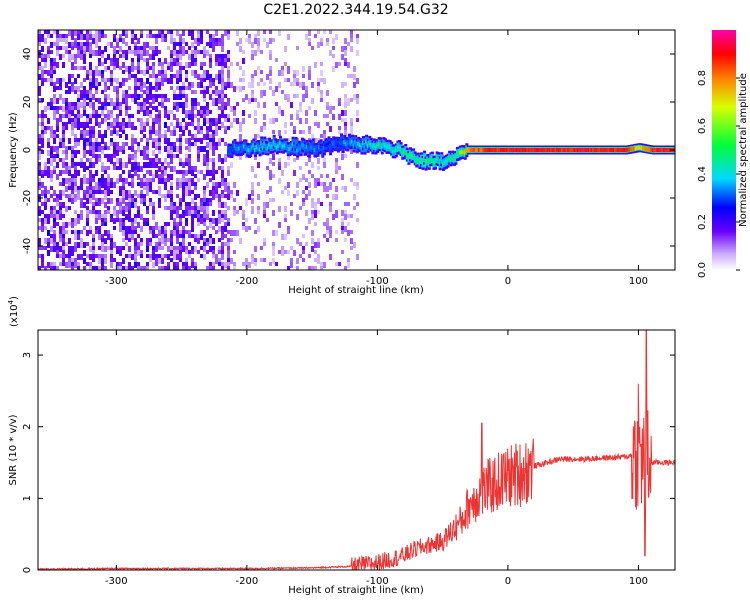  What do you see at coordinates (638, 581) in the screenshot?
I see `x-tick-label: 100` at bounding box center [638, 581].